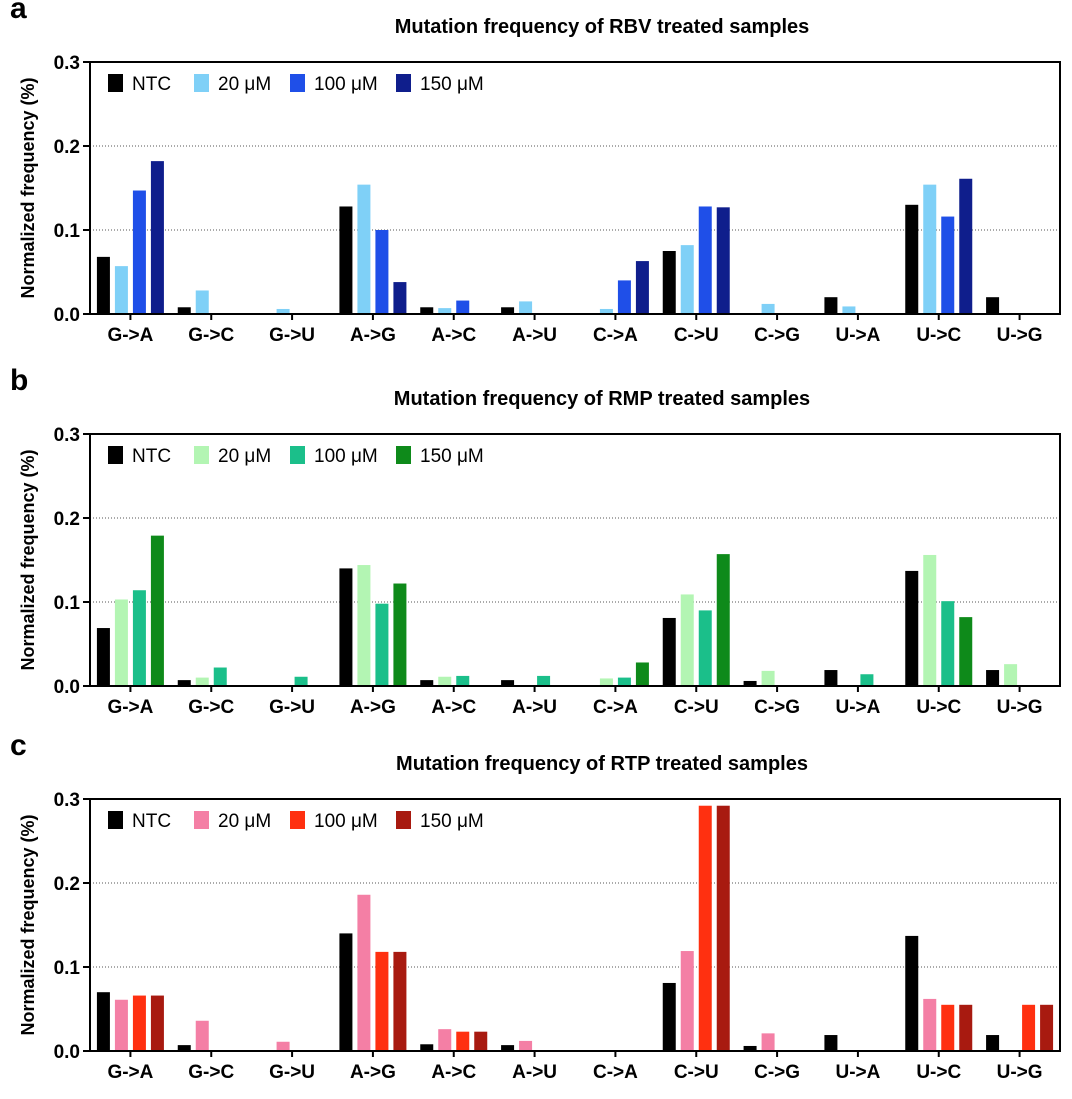 Image resolution: width=1072 pixels, height=1099 pixels. Describe the element at coordinates (696, 1072) in the screenshot. I see `x-tick-label: C->U` at that location.